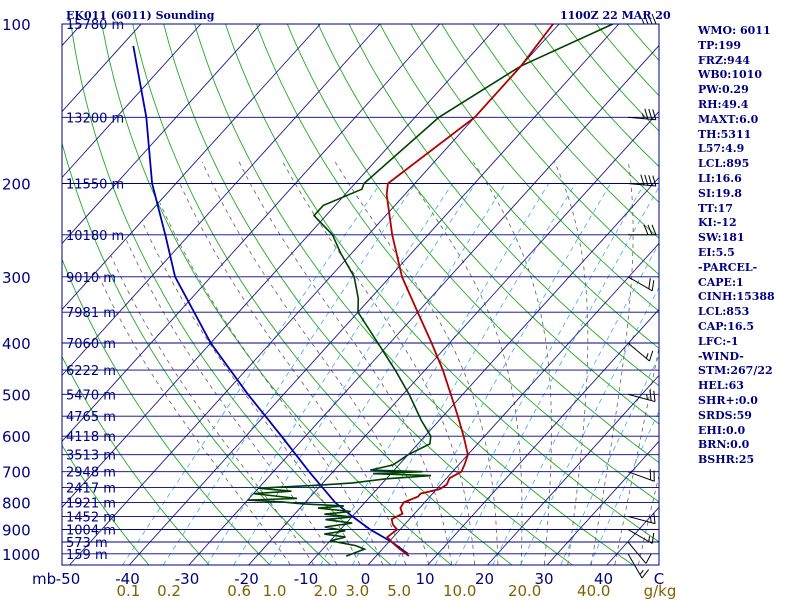 The width and height of the screenshot is (800, 600). What do you see at coordinates (169, 591) in the screenshot?
I see `mixing-ratio-tick-label: 0.2` at bounding box center [169, 591].